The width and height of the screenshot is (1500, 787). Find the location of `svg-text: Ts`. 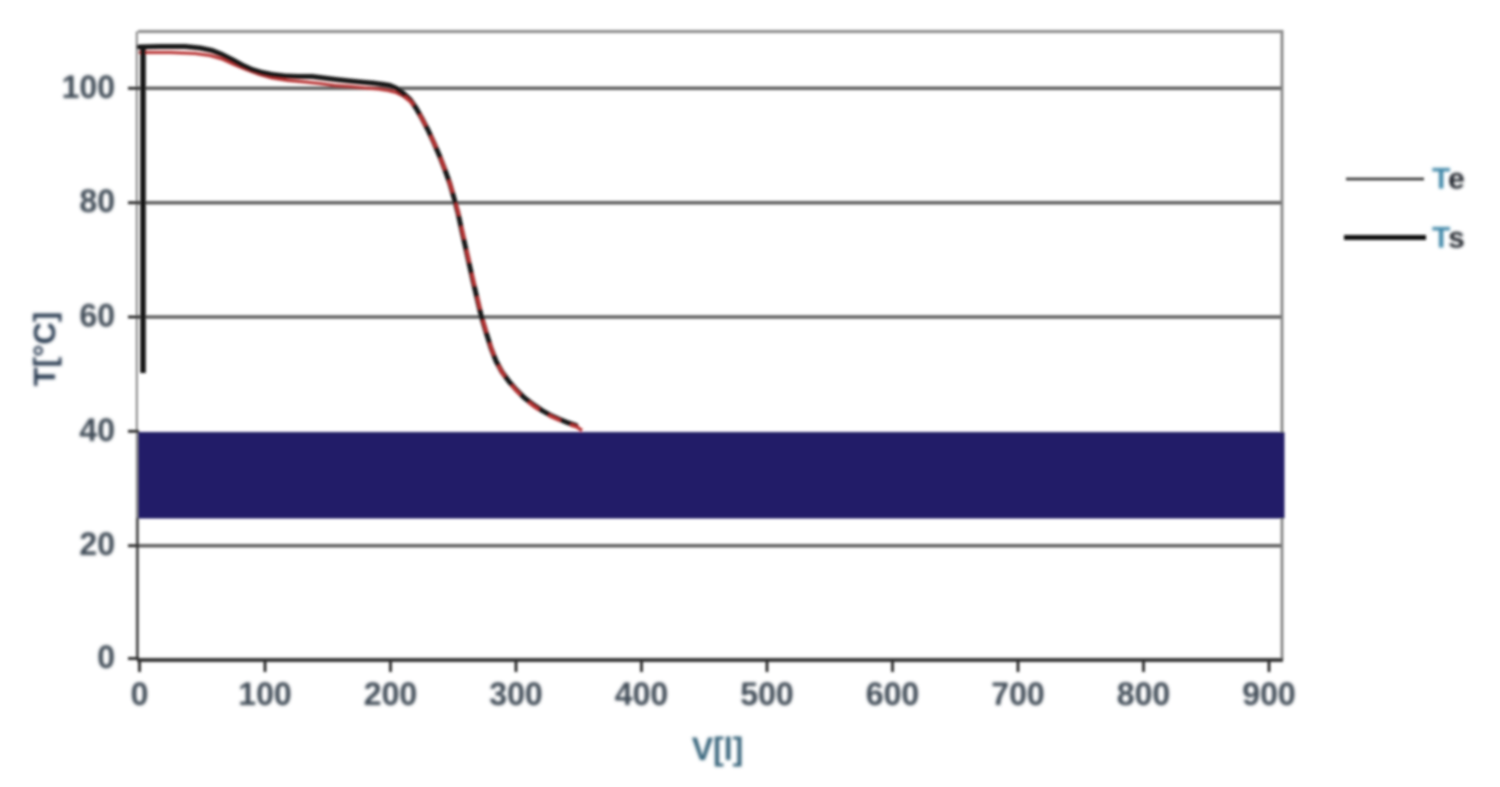

svg-text: Ts is located at coordinates (1448, 238).